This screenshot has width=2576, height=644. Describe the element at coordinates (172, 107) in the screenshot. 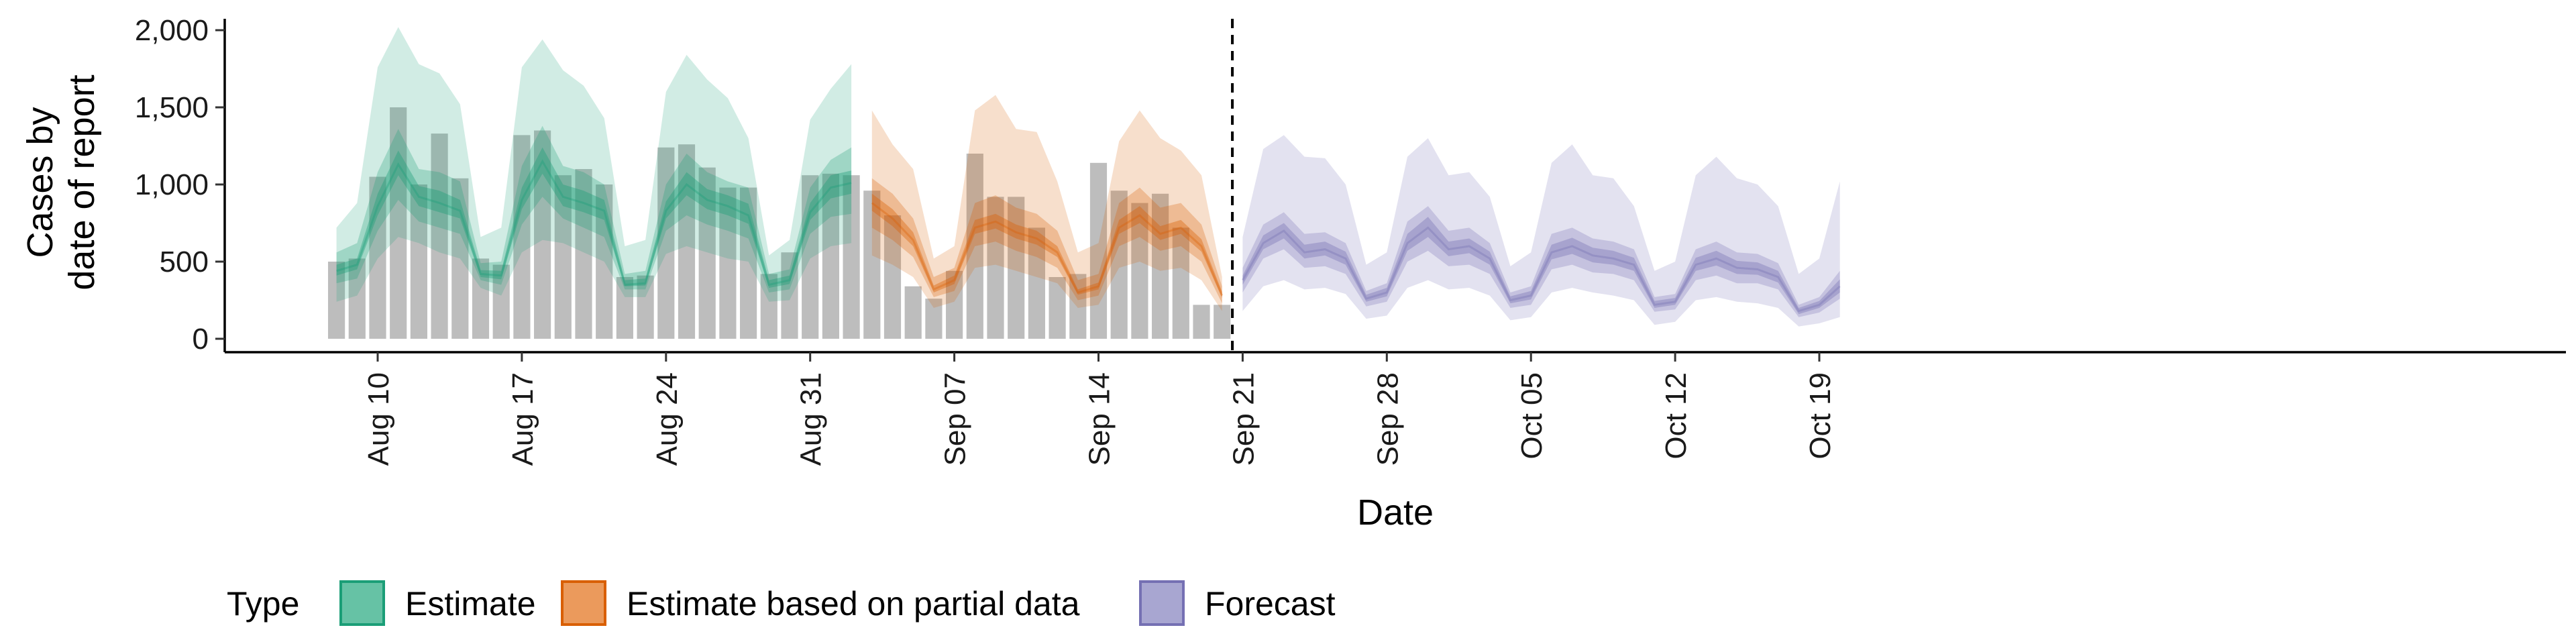

I see `y-tick-label: 1,500` at that location.